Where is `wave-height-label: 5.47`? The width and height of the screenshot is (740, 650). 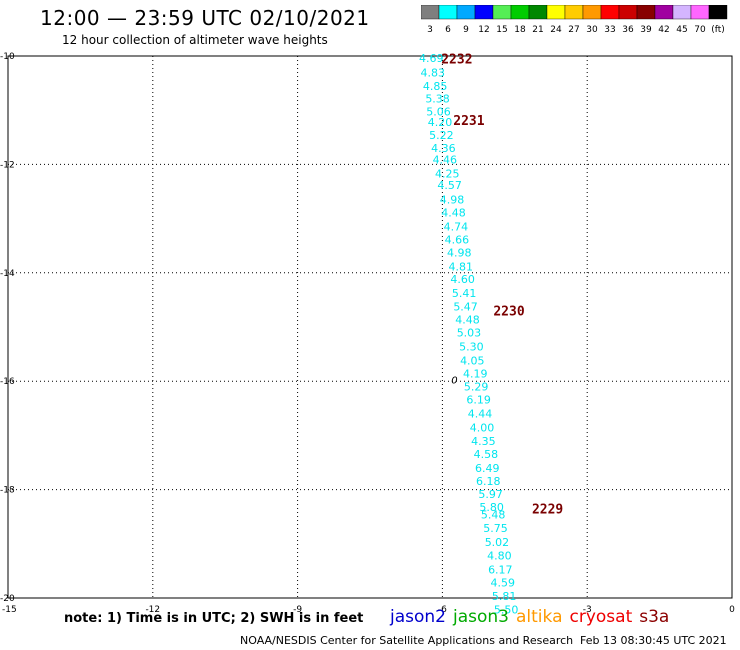 wave-height-label: 5.47 is located at coordinates (465, 306).